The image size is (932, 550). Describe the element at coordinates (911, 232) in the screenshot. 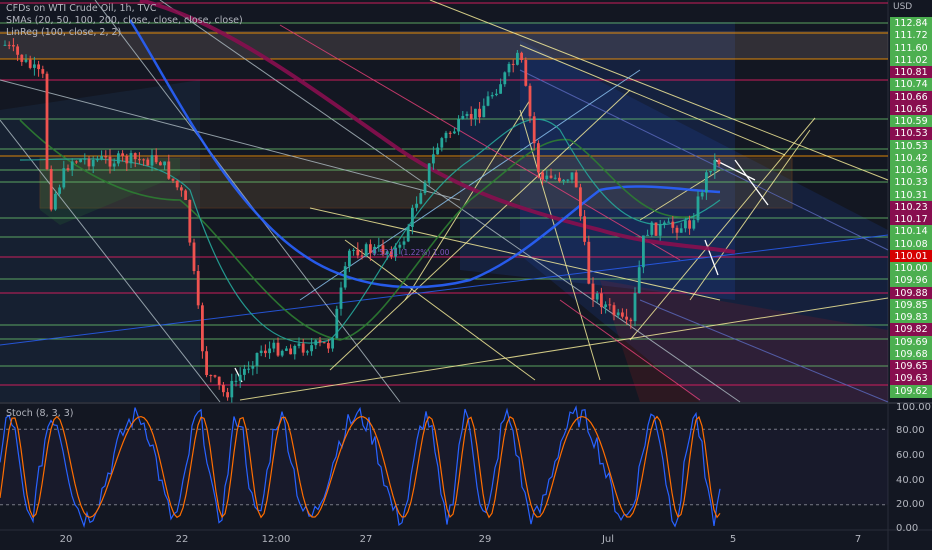

I see `price-tag: 110.14` at that location.